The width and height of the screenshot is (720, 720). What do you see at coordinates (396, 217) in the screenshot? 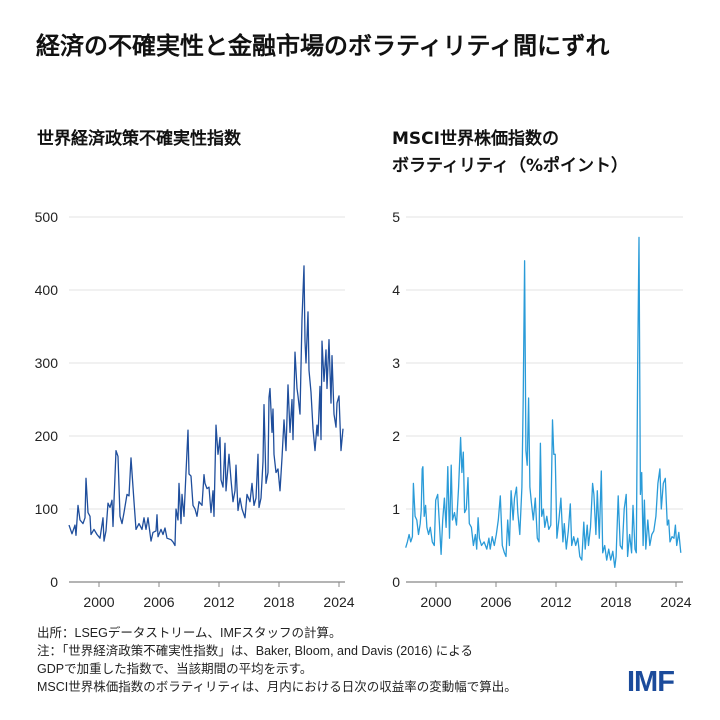
I see `right-y-tick-label: 5` at bounding box center [396, 217].